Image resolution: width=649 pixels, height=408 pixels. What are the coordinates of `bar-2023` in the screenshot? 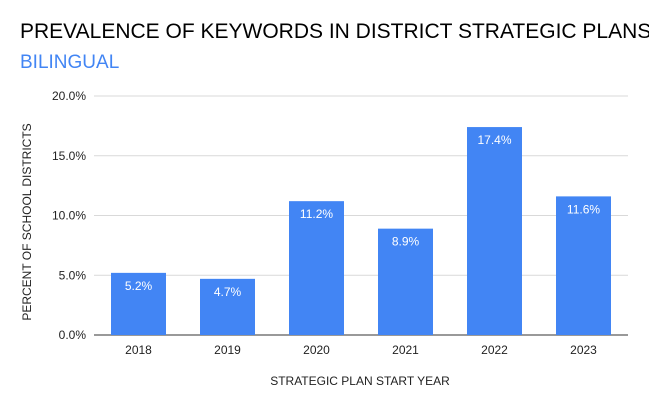 It's located at (583, 265).